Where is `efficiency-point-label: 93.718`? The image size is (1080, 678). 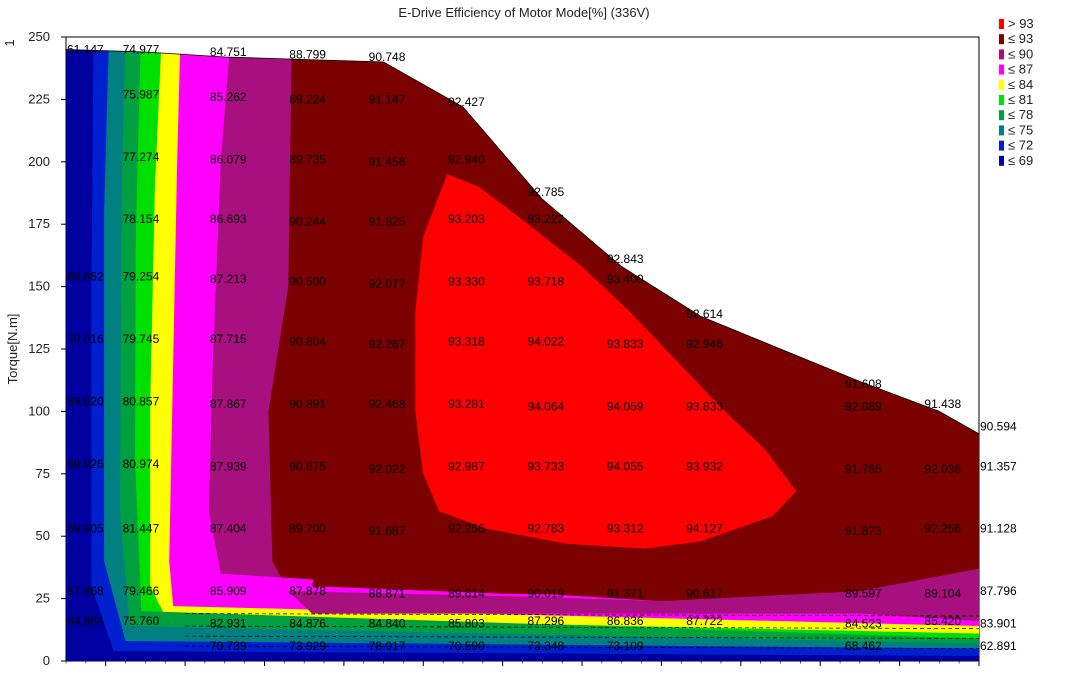
efficiency-point-label: 93.718 is located at coordinates (545, 282).